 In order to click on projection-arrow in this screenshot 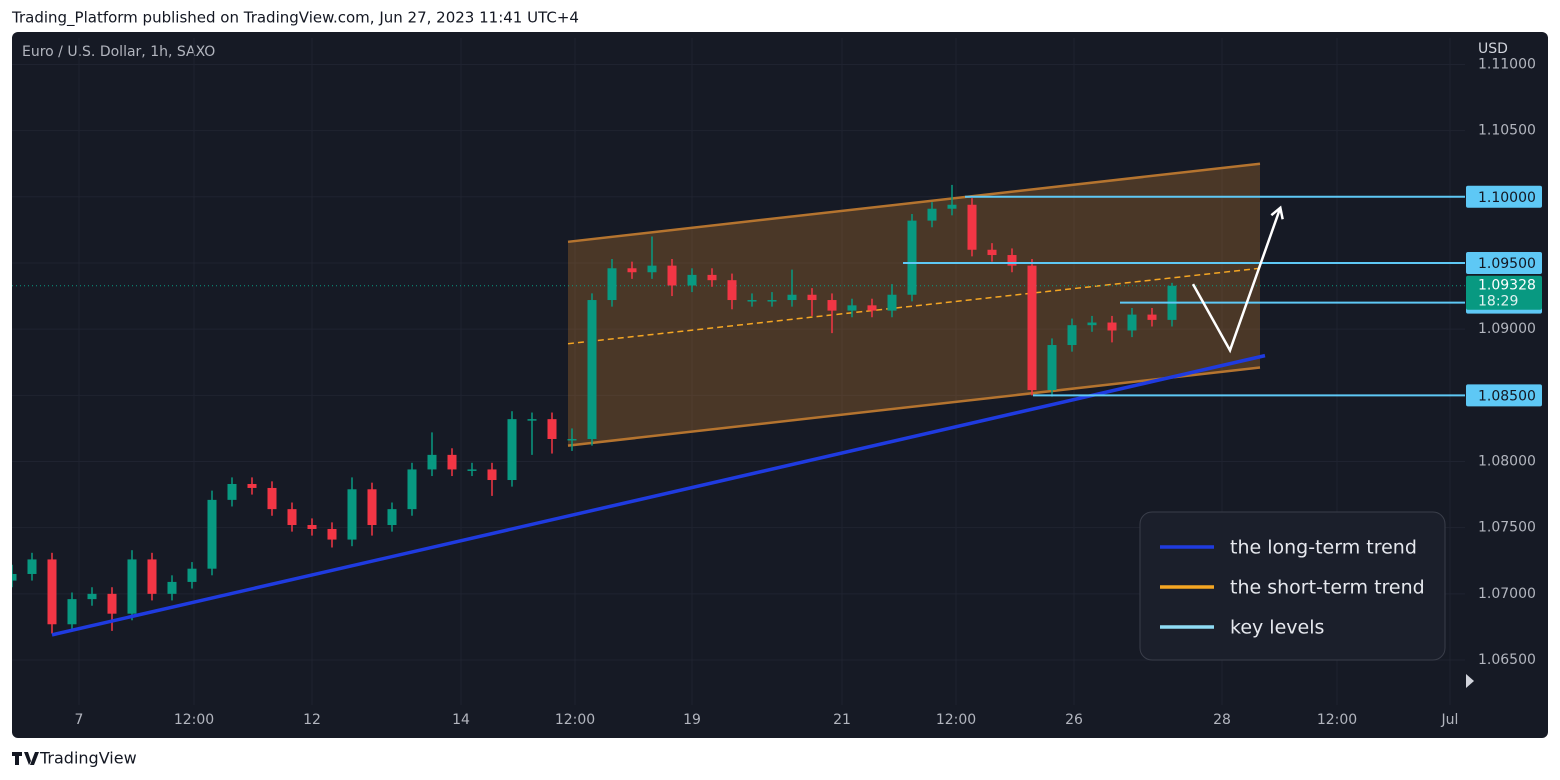, I will do `click(1235, 281)`.